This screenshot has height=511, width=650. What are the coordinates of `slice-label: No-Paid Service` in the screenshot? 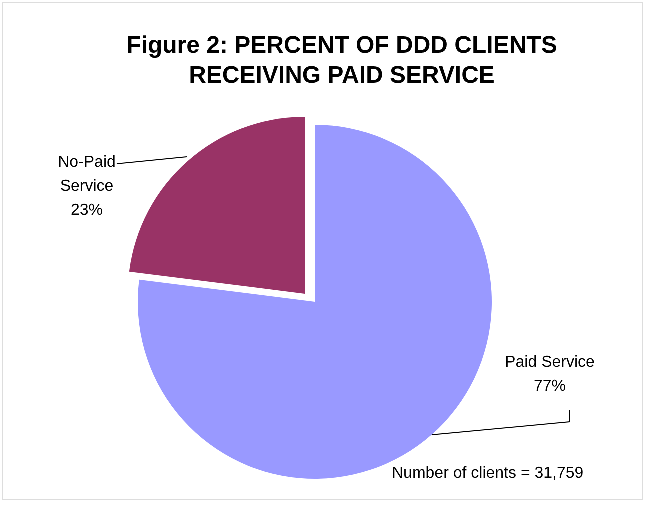 It's located at (87, 174).